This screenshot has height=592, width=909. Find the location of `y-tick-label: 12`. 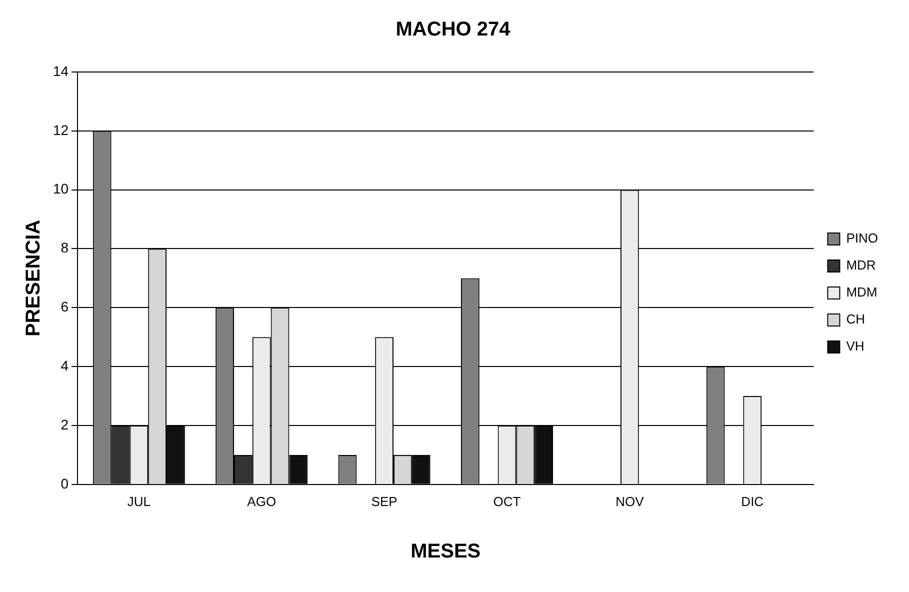

y-tick-label: 12 is located at coordinates (60, 130).